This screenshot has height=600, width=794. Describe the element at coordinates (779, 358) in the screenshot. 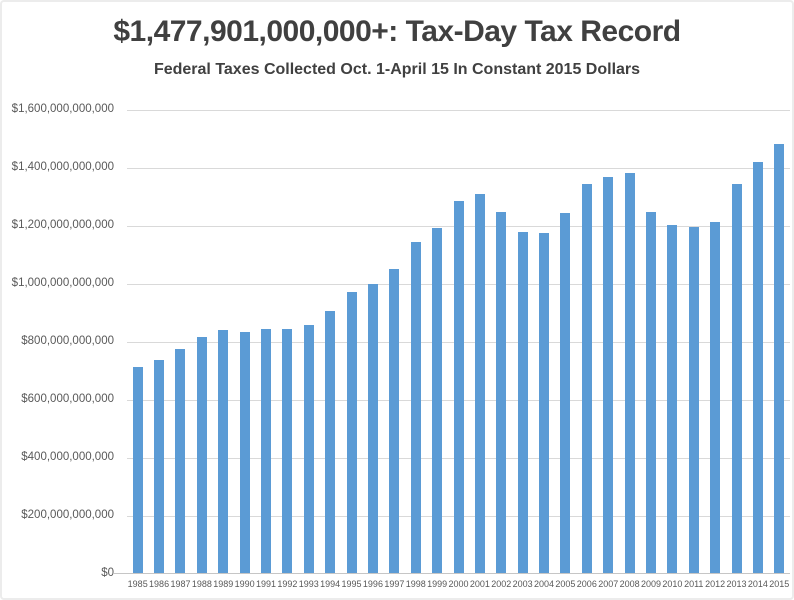

I see `bar-2015` at that location.